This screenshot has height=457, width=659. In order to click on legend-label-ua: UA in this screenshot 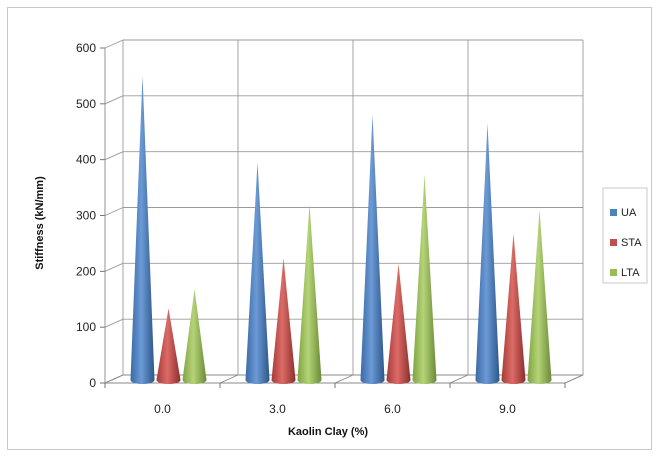, I will do `click(629, 213)`.